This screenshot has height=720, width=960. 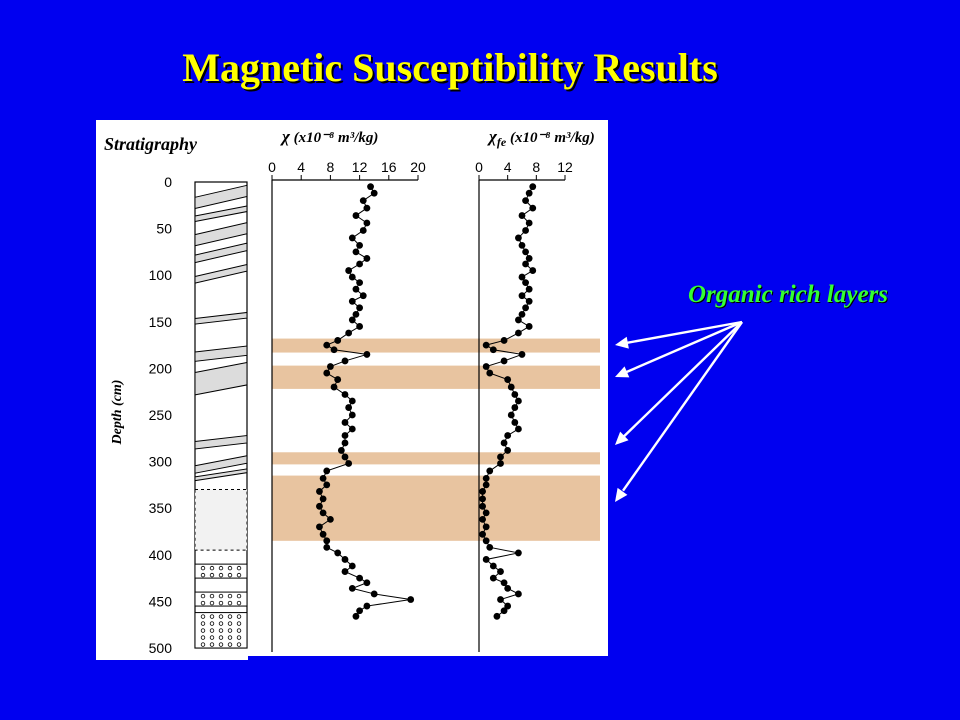 What do you see at coordinates (161, 555) in the screenshot?
I see `depth-tick-label: 400` at bounding box center [161, 555].